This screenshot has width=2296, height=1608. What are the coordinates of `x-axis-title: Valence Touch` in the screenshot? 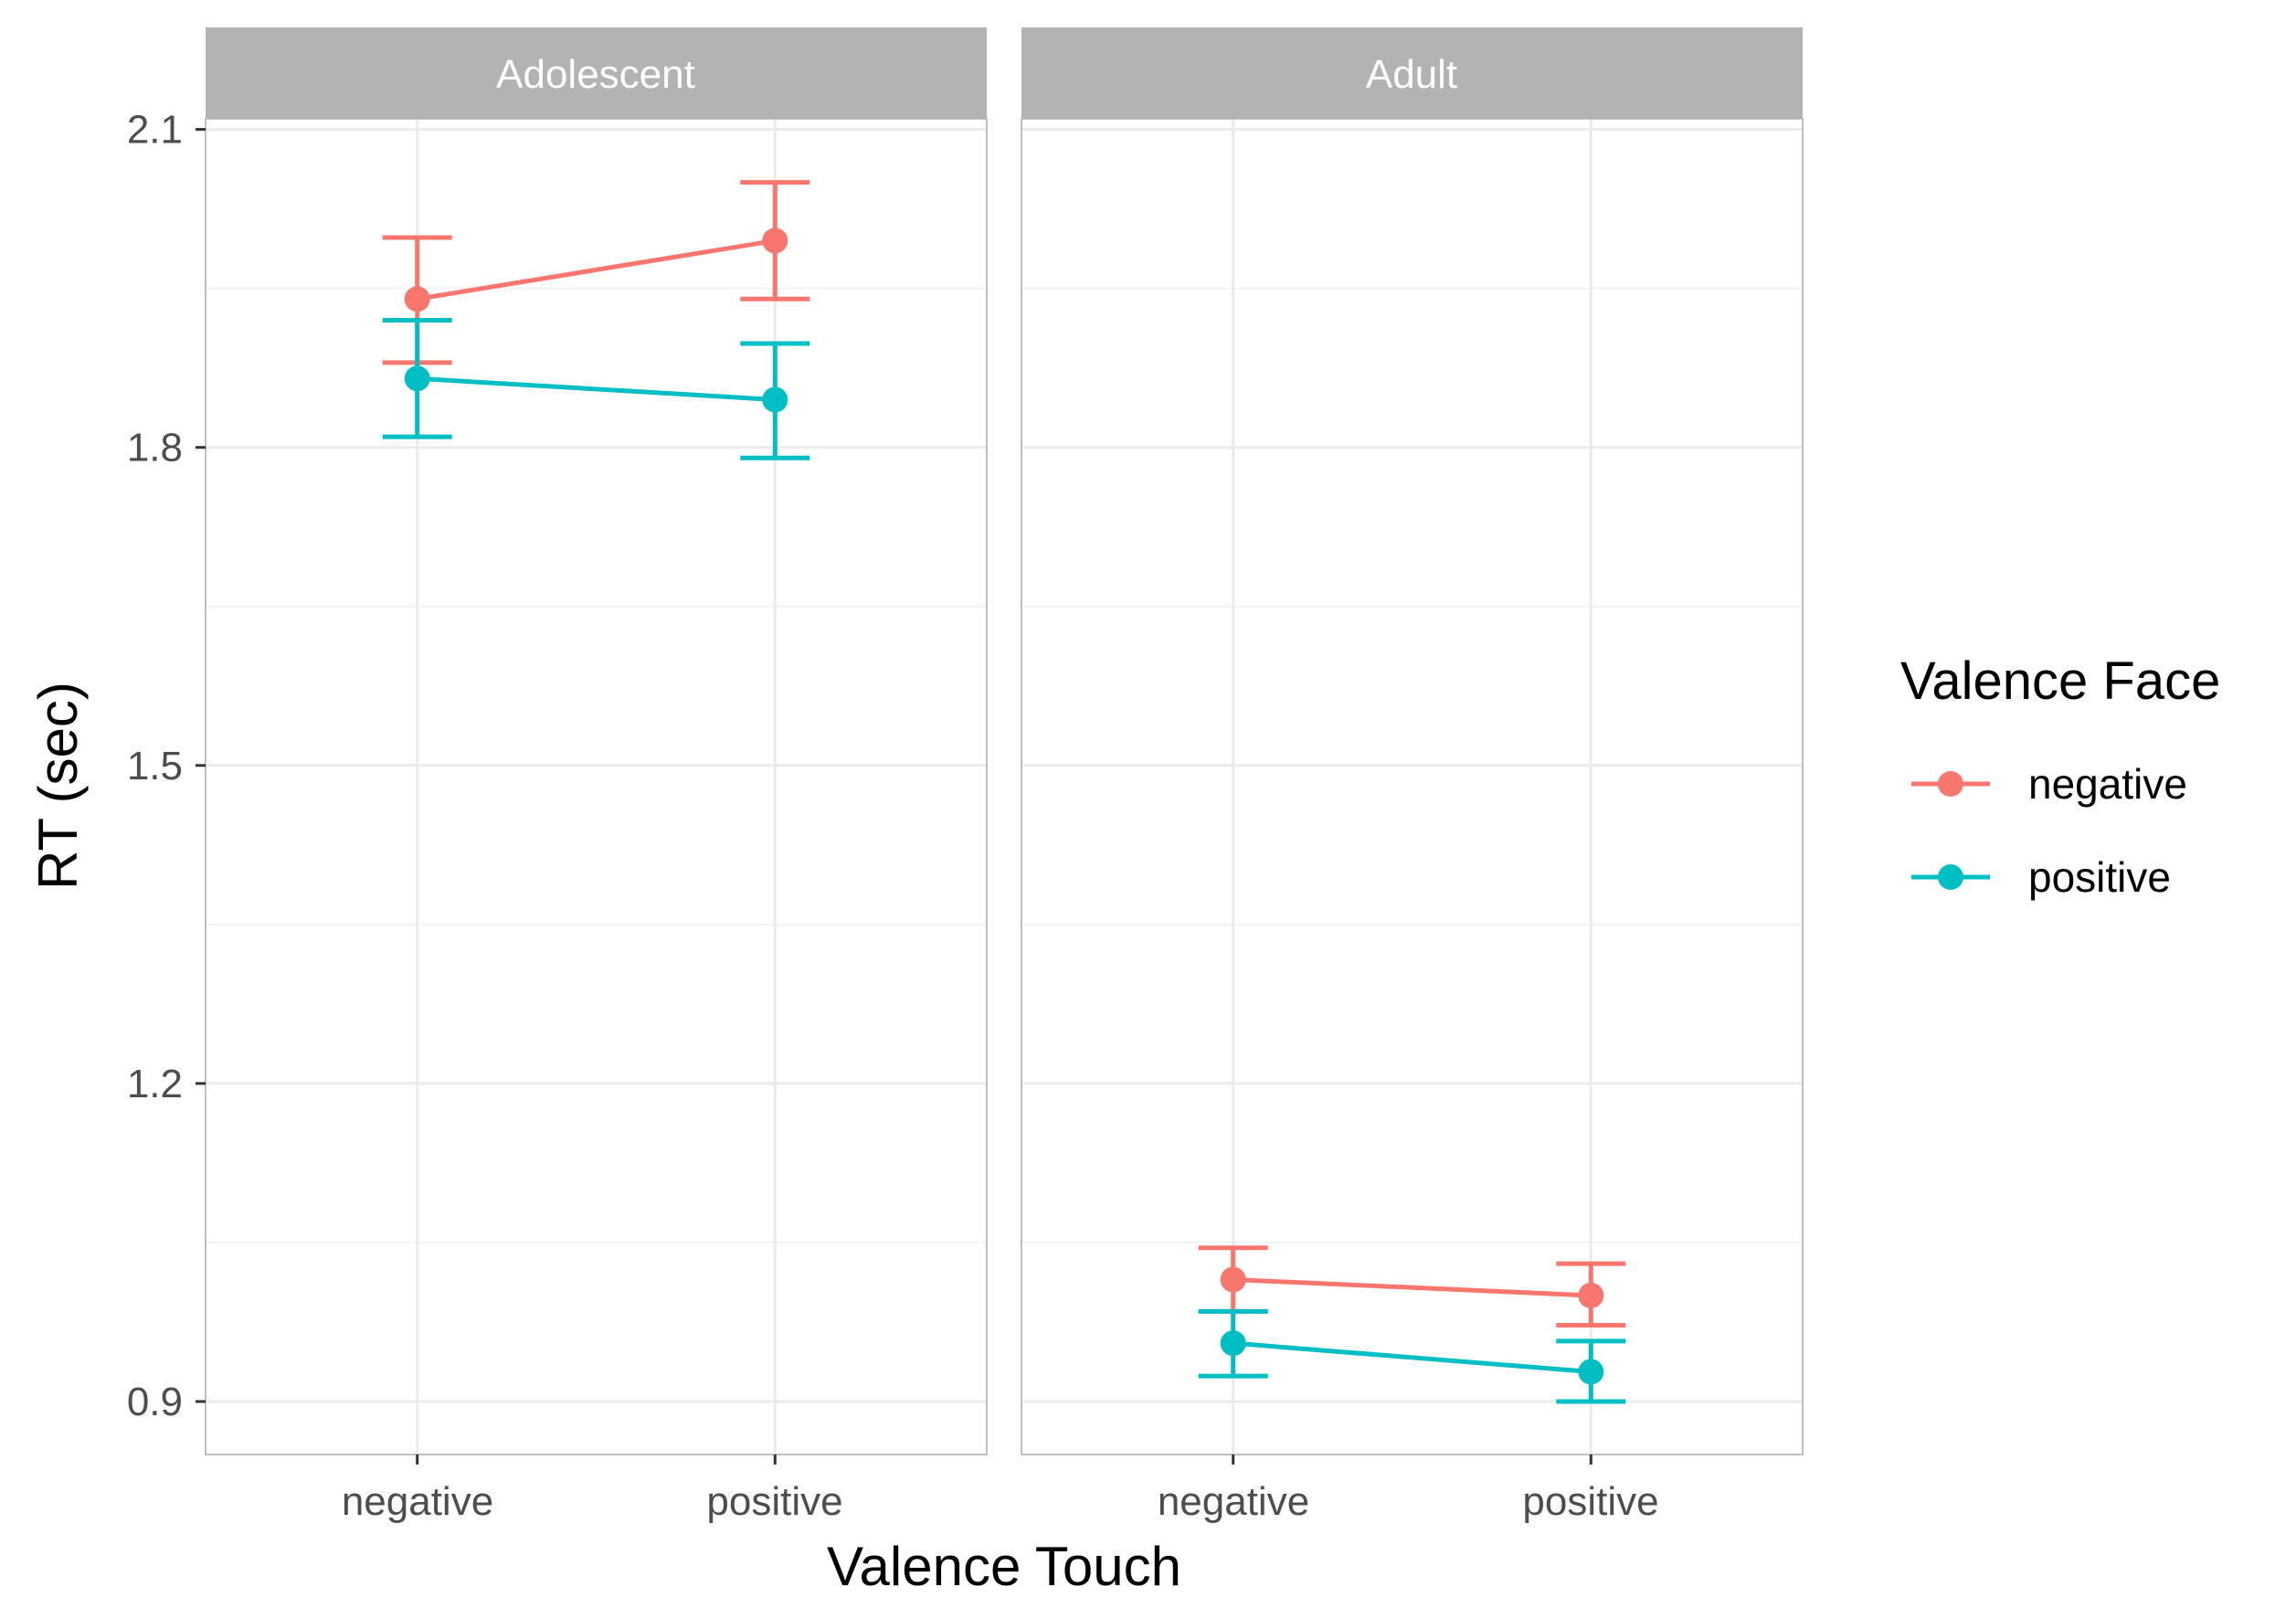 It's located at (1004, 1566).